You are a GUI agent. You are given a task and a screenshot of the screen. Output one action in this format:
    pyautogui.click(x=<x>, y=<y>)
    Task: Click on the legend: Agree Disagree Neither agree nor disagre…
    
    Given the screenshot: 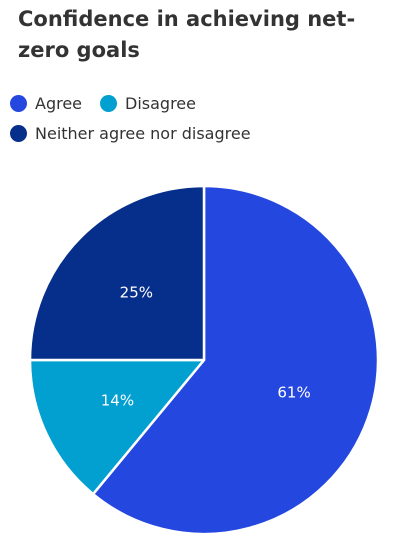 What is the action you would take?
    pyautogui.click(x=202, y=118)
    